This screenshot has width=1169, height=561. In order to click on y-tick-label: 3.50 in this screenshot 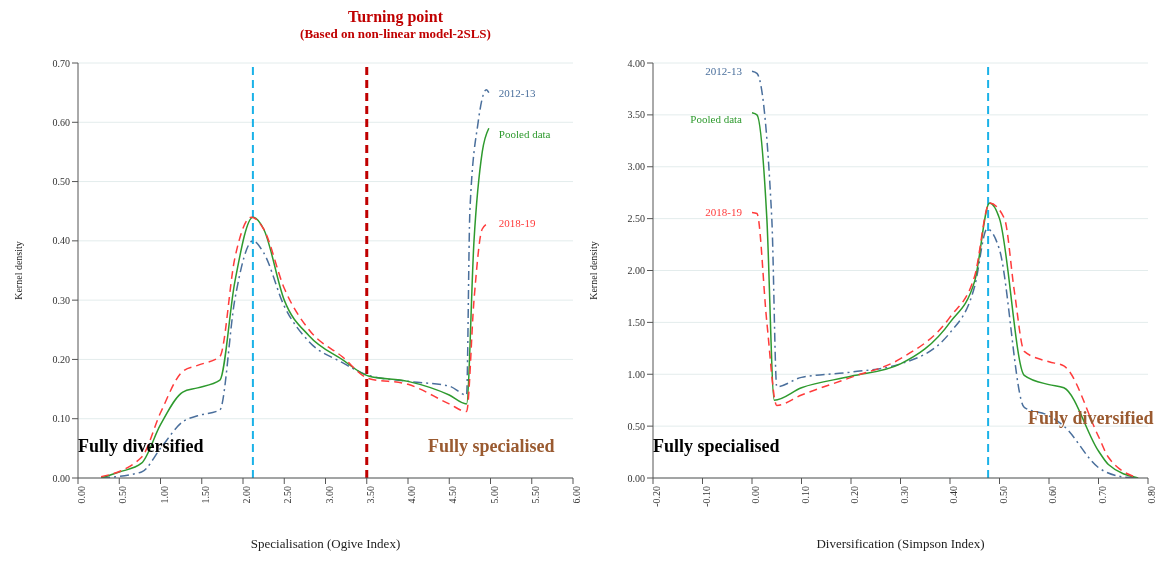, I will do `click(636, 115)`.